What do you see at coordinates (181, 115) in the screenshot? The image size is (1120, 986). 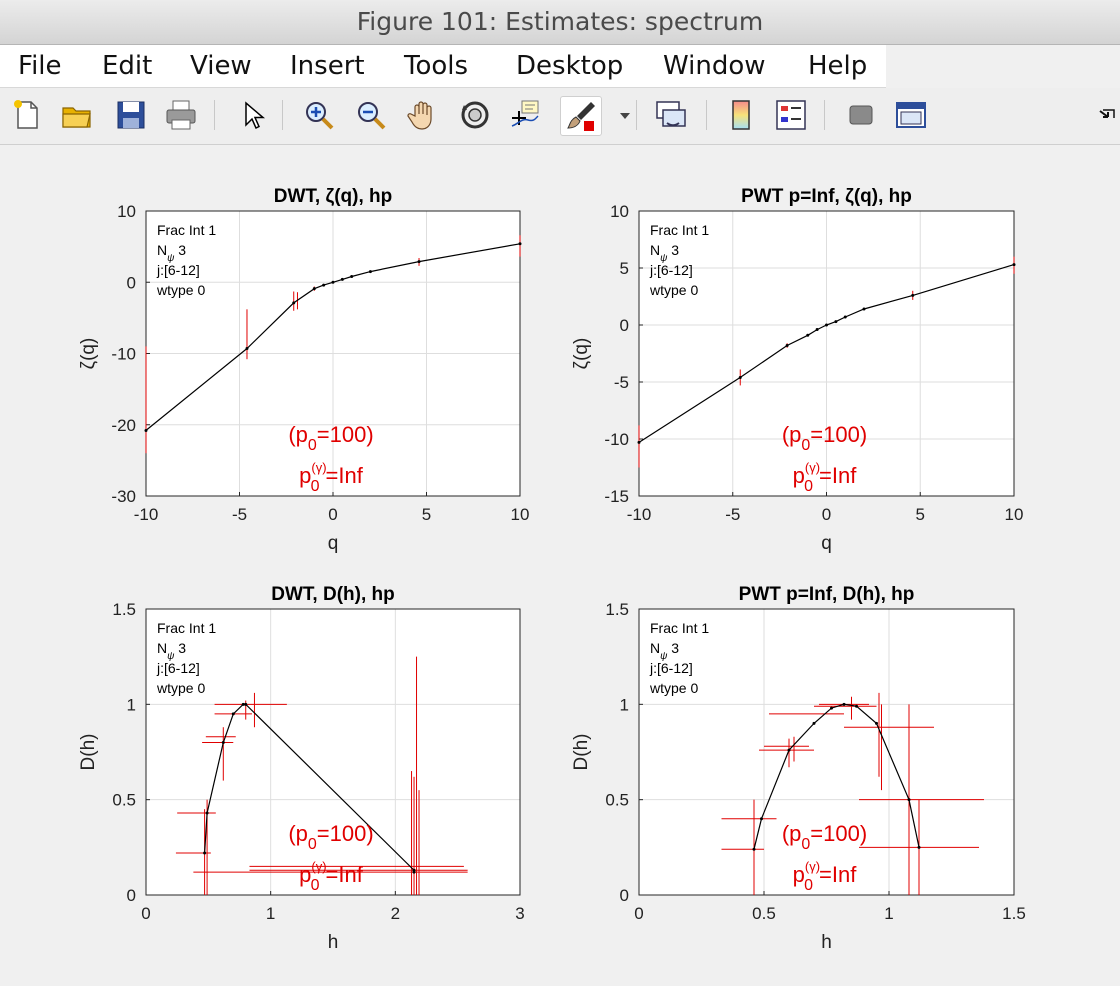 I see `print-icon` at bounding box center [181, 115].